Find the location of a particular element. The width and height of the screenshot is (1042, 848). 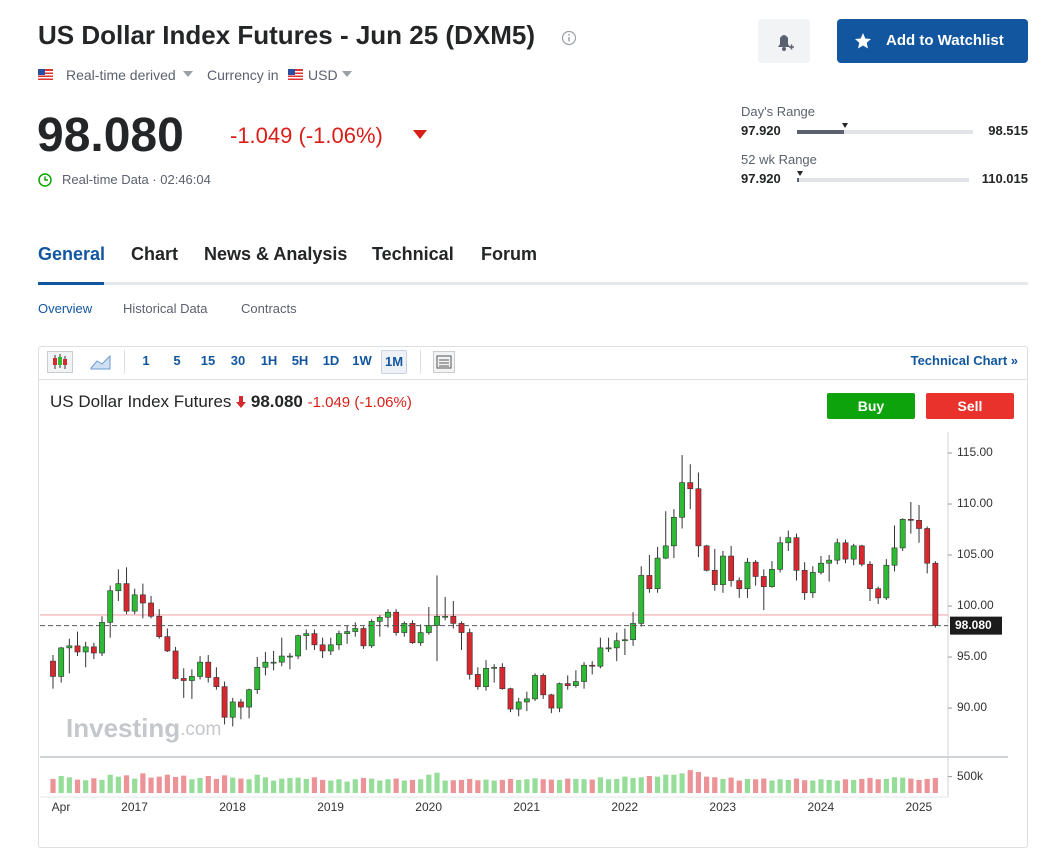

source-label: Real-time derived is located at coordinates (121, 75).